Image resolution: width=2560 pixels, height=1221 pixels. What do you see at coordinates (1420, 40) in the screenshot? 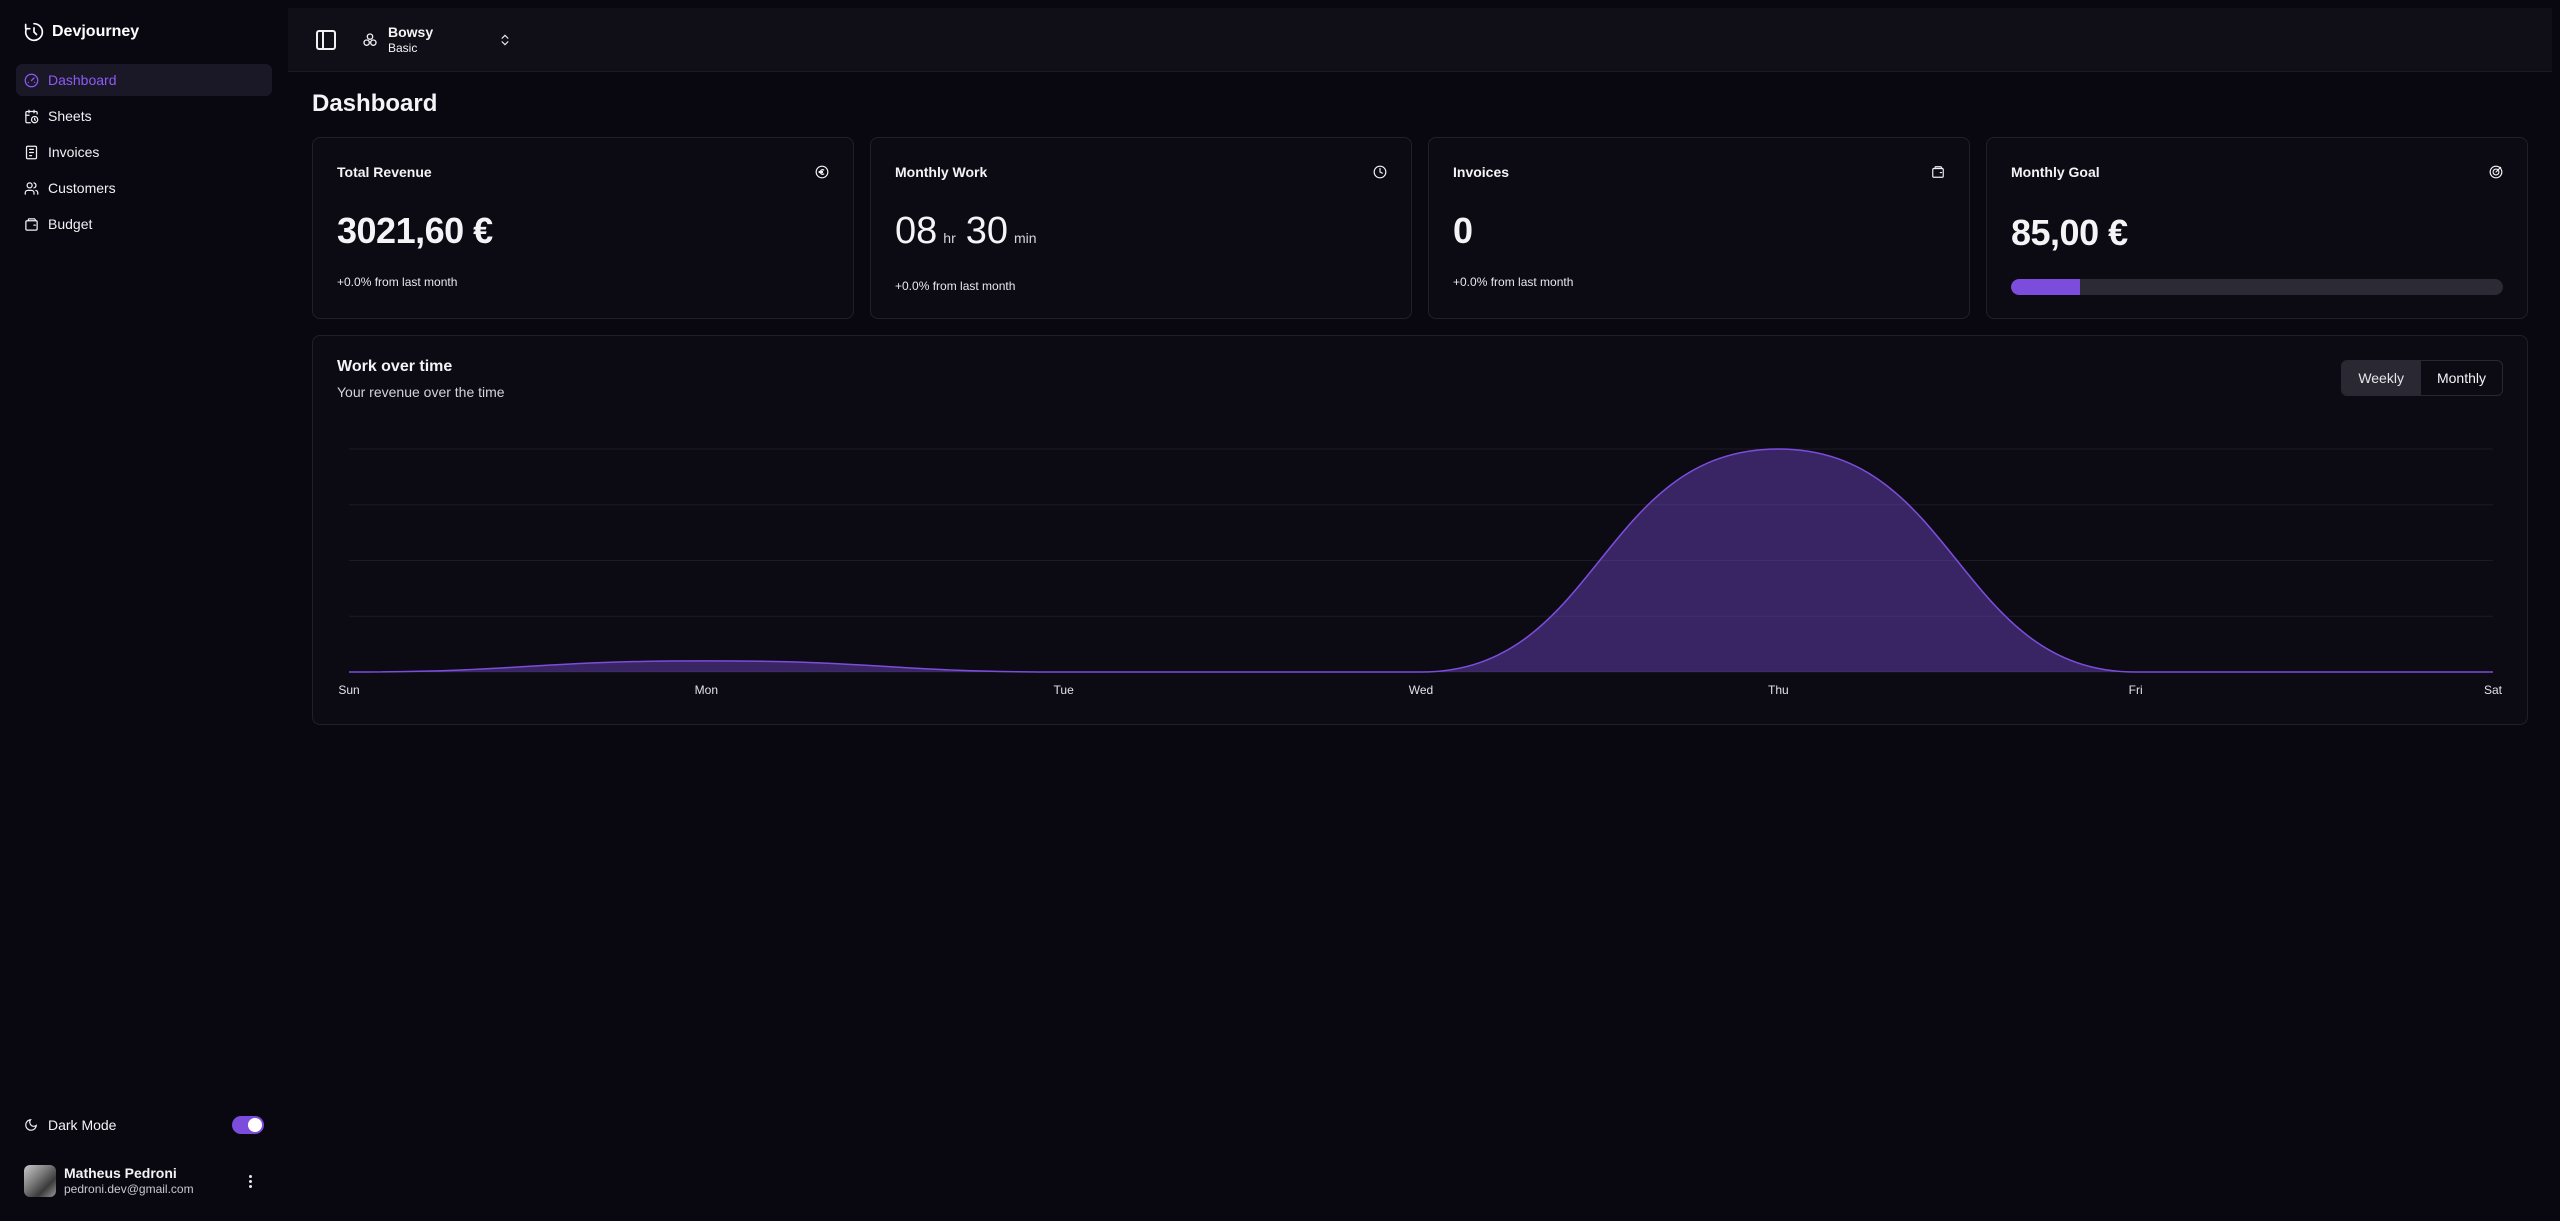
I see `top-header: Bowsy Basic` at bounding box center [1420, 40].